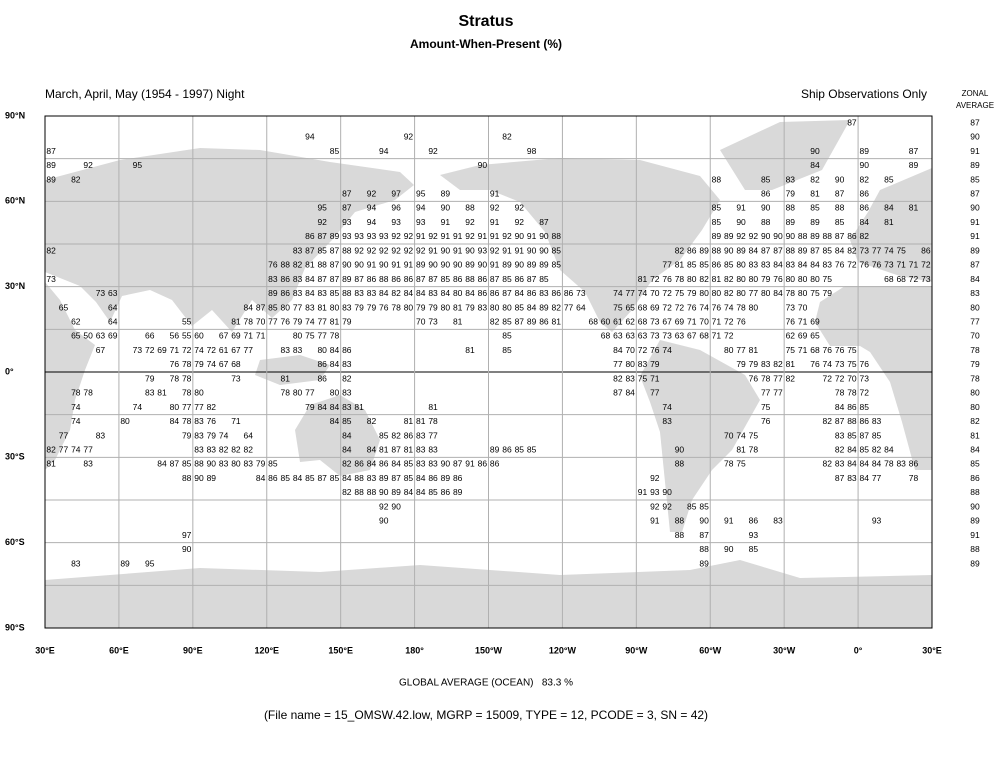 This screenshot has height=760, width=998. What do you see at coordinates (975, 393) in the screenshot?
I see `zonal-average: 80` at bounding box center [975, 393].